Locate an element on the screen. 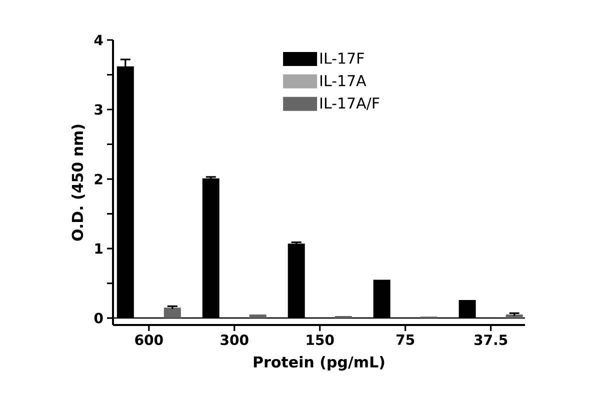 The width and height of the screenshot is (600, 420). x-tick-label: 75 is located at coordinates (405, 339).